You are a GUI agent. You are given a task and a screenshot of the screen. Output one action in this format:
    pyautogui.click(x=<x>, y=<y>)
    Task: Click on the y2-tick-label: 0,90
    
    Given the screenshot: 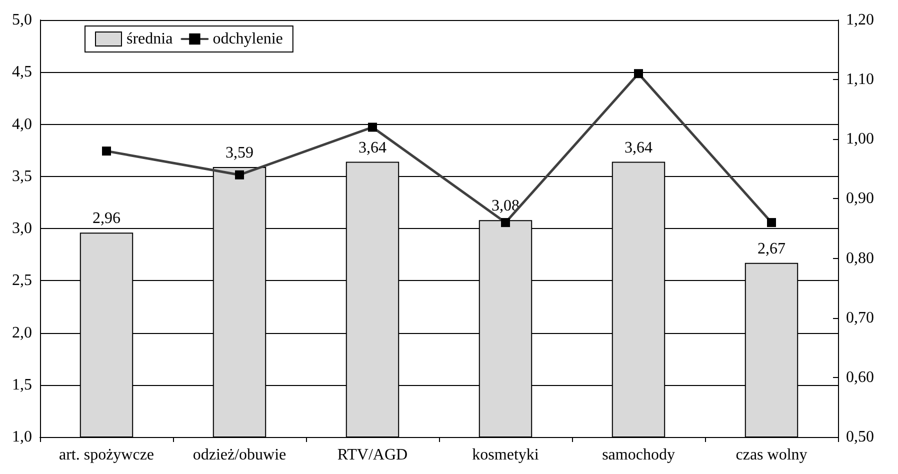 What is the action you would take?
    pyautogui.click(x=860, y=199)
    